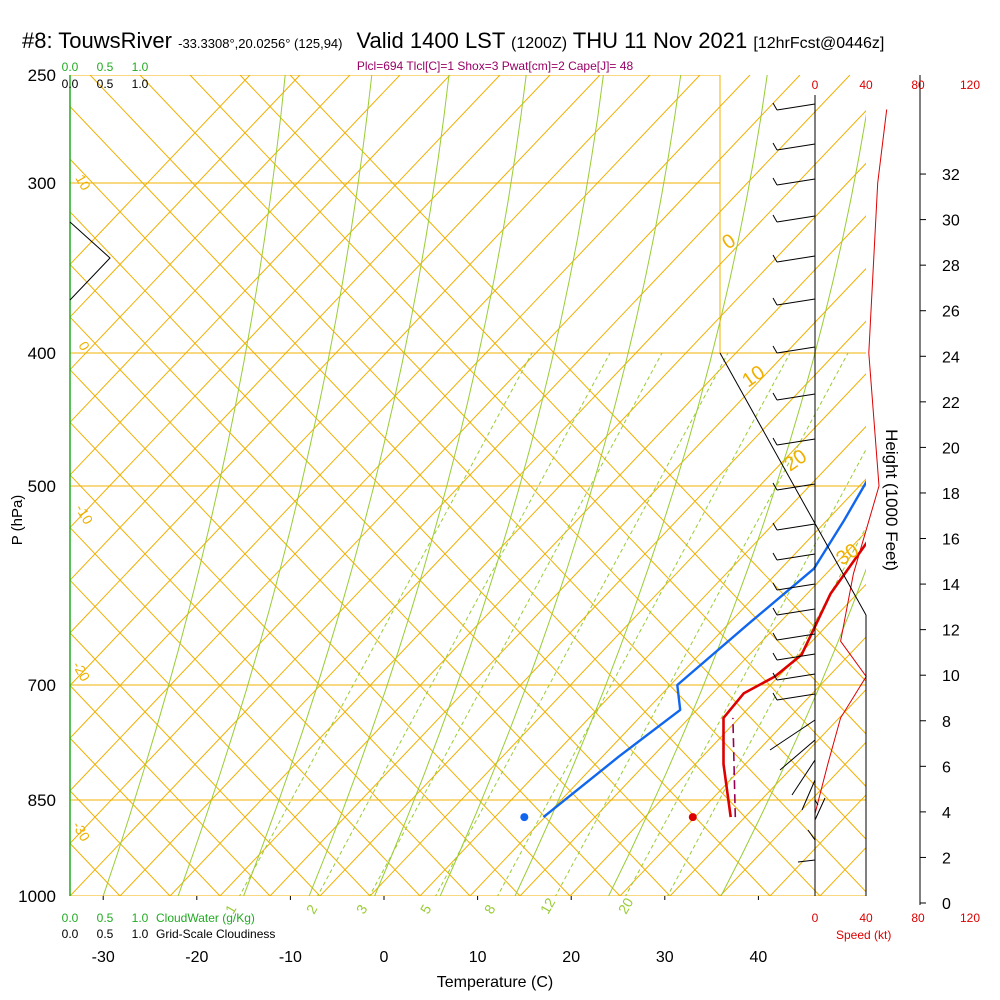 The height and width of the screenshot is (1000, 1000). What do you see at coordinates (105, 918) in the screenshot?
I see `cloud-water-scale-bottom: 0.5` at bounding box center [105, 918].